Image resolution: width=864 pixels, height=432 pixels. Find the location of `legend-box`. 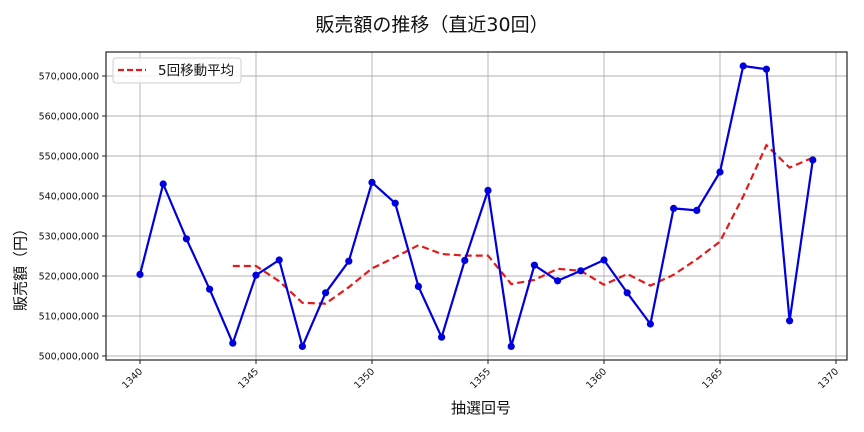

legend-box is located at coordinates (177, 70).